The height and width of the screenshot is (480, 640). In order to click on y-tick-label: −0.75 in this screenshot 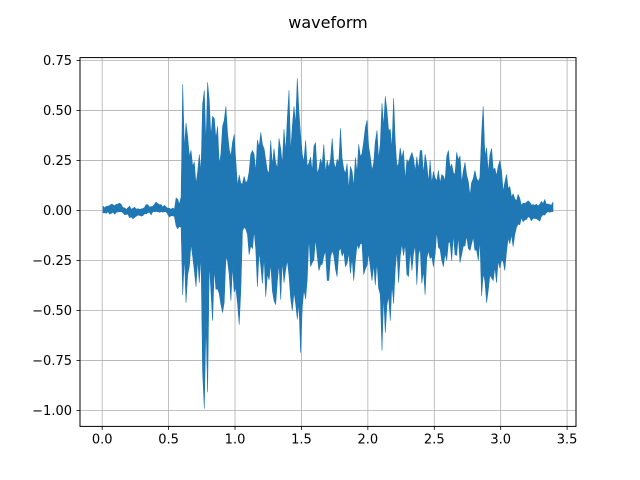, I will do `click(52, 361)`.